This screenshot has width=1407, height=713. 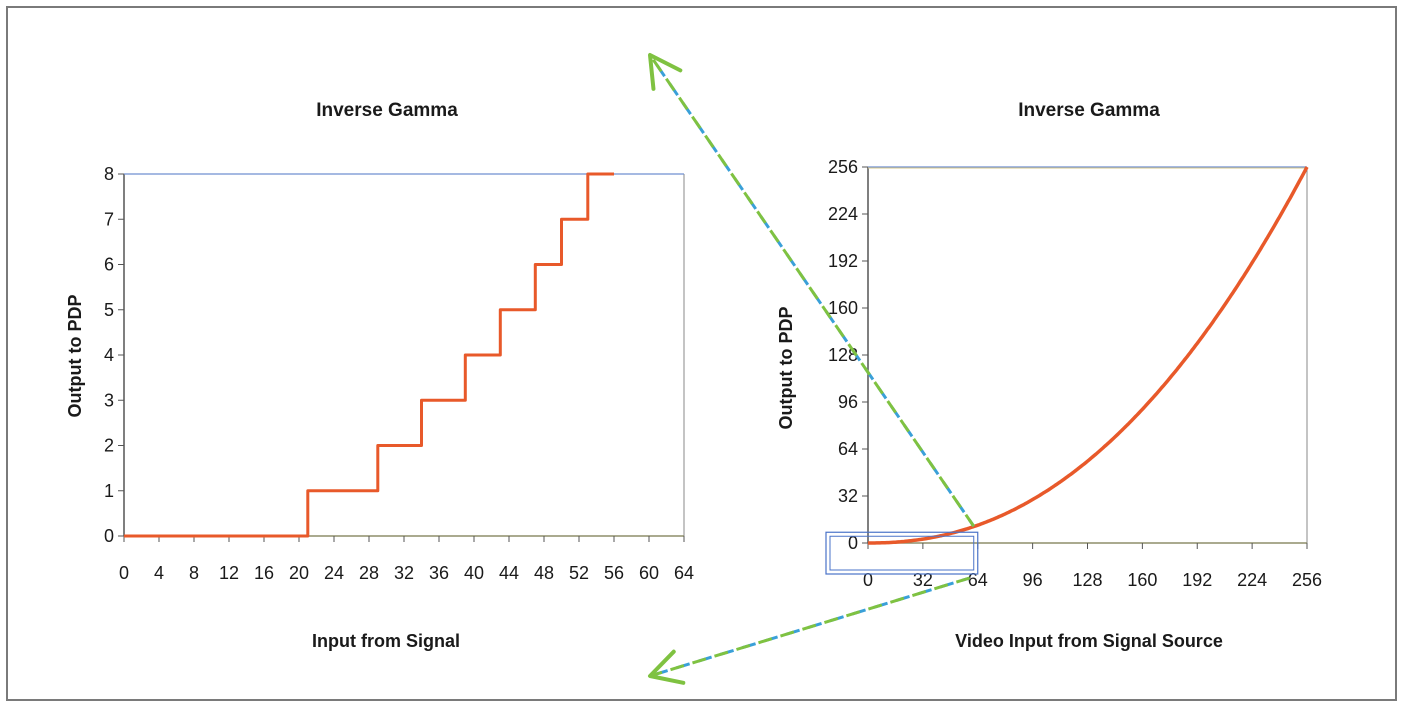 What do you see at coordinates (387, 110) in the screenshot?
I see `left-chart-title: Inverse Gamma` at bounding box center [387, 110].